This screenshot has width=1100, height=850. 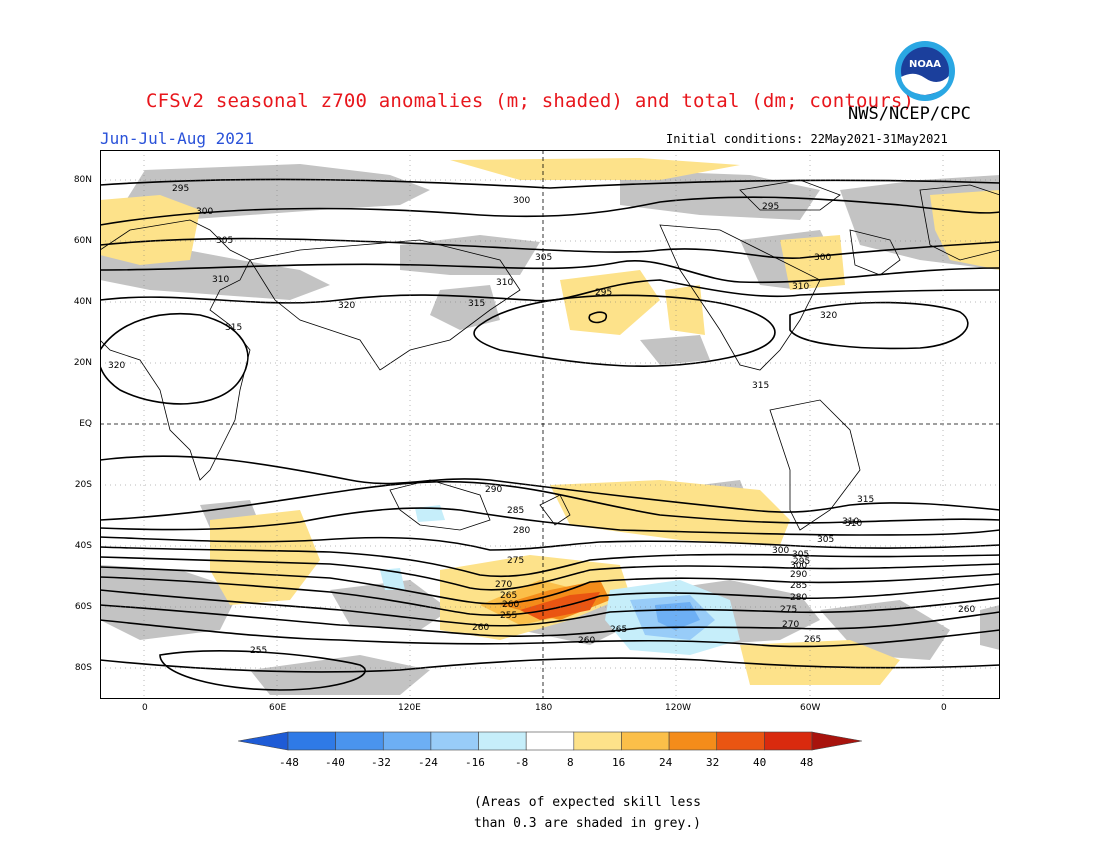 I want to click on logo-text: NOAA, so click(x=925, y=64).